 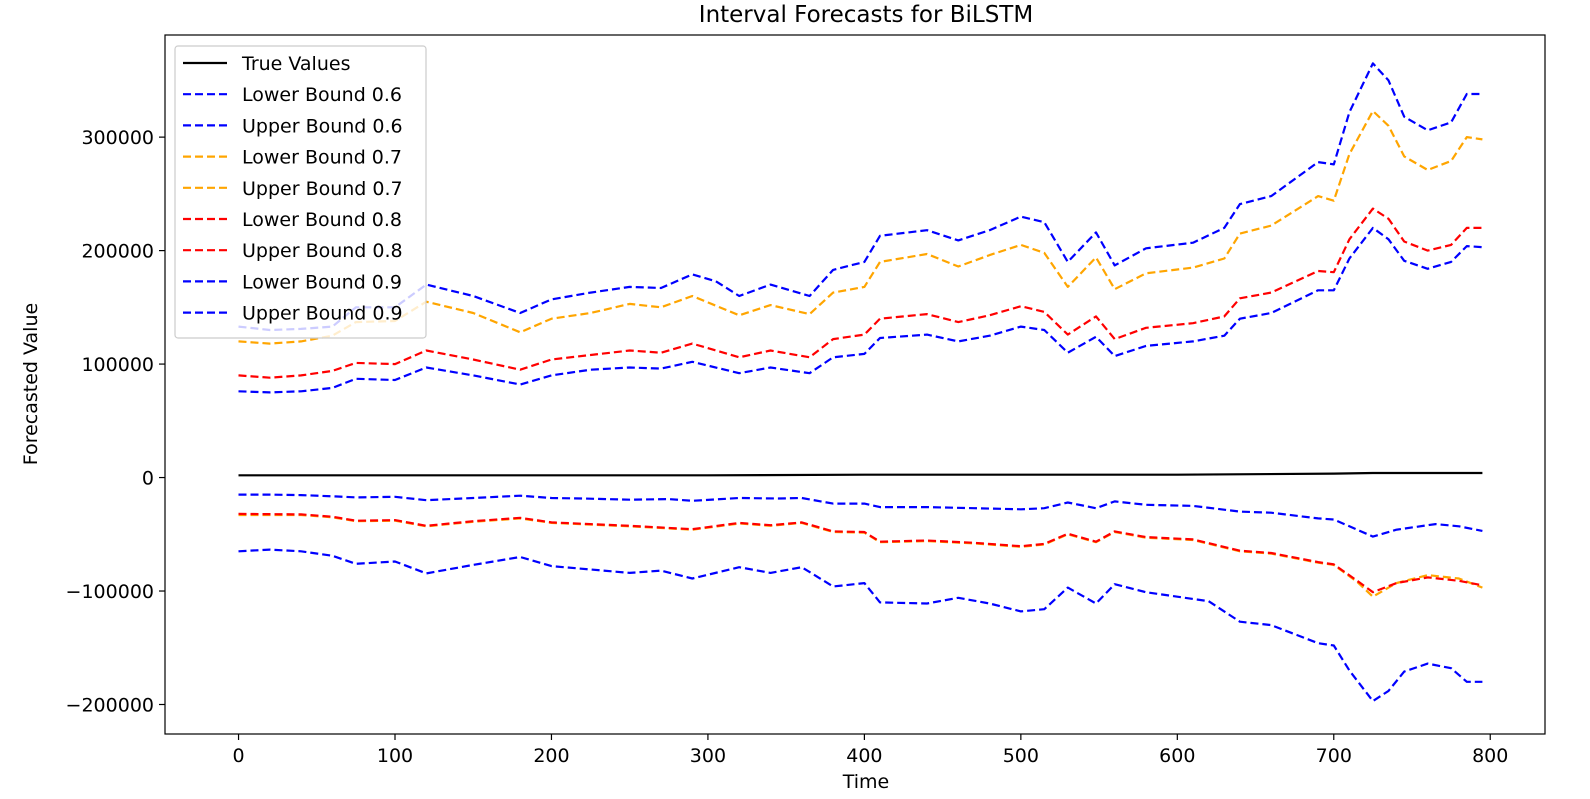 What do you see at coordinates (322, 314) in the screenshot?
I see `legend-label: Upper Bound 0.9` at bounding box center [322, 314].